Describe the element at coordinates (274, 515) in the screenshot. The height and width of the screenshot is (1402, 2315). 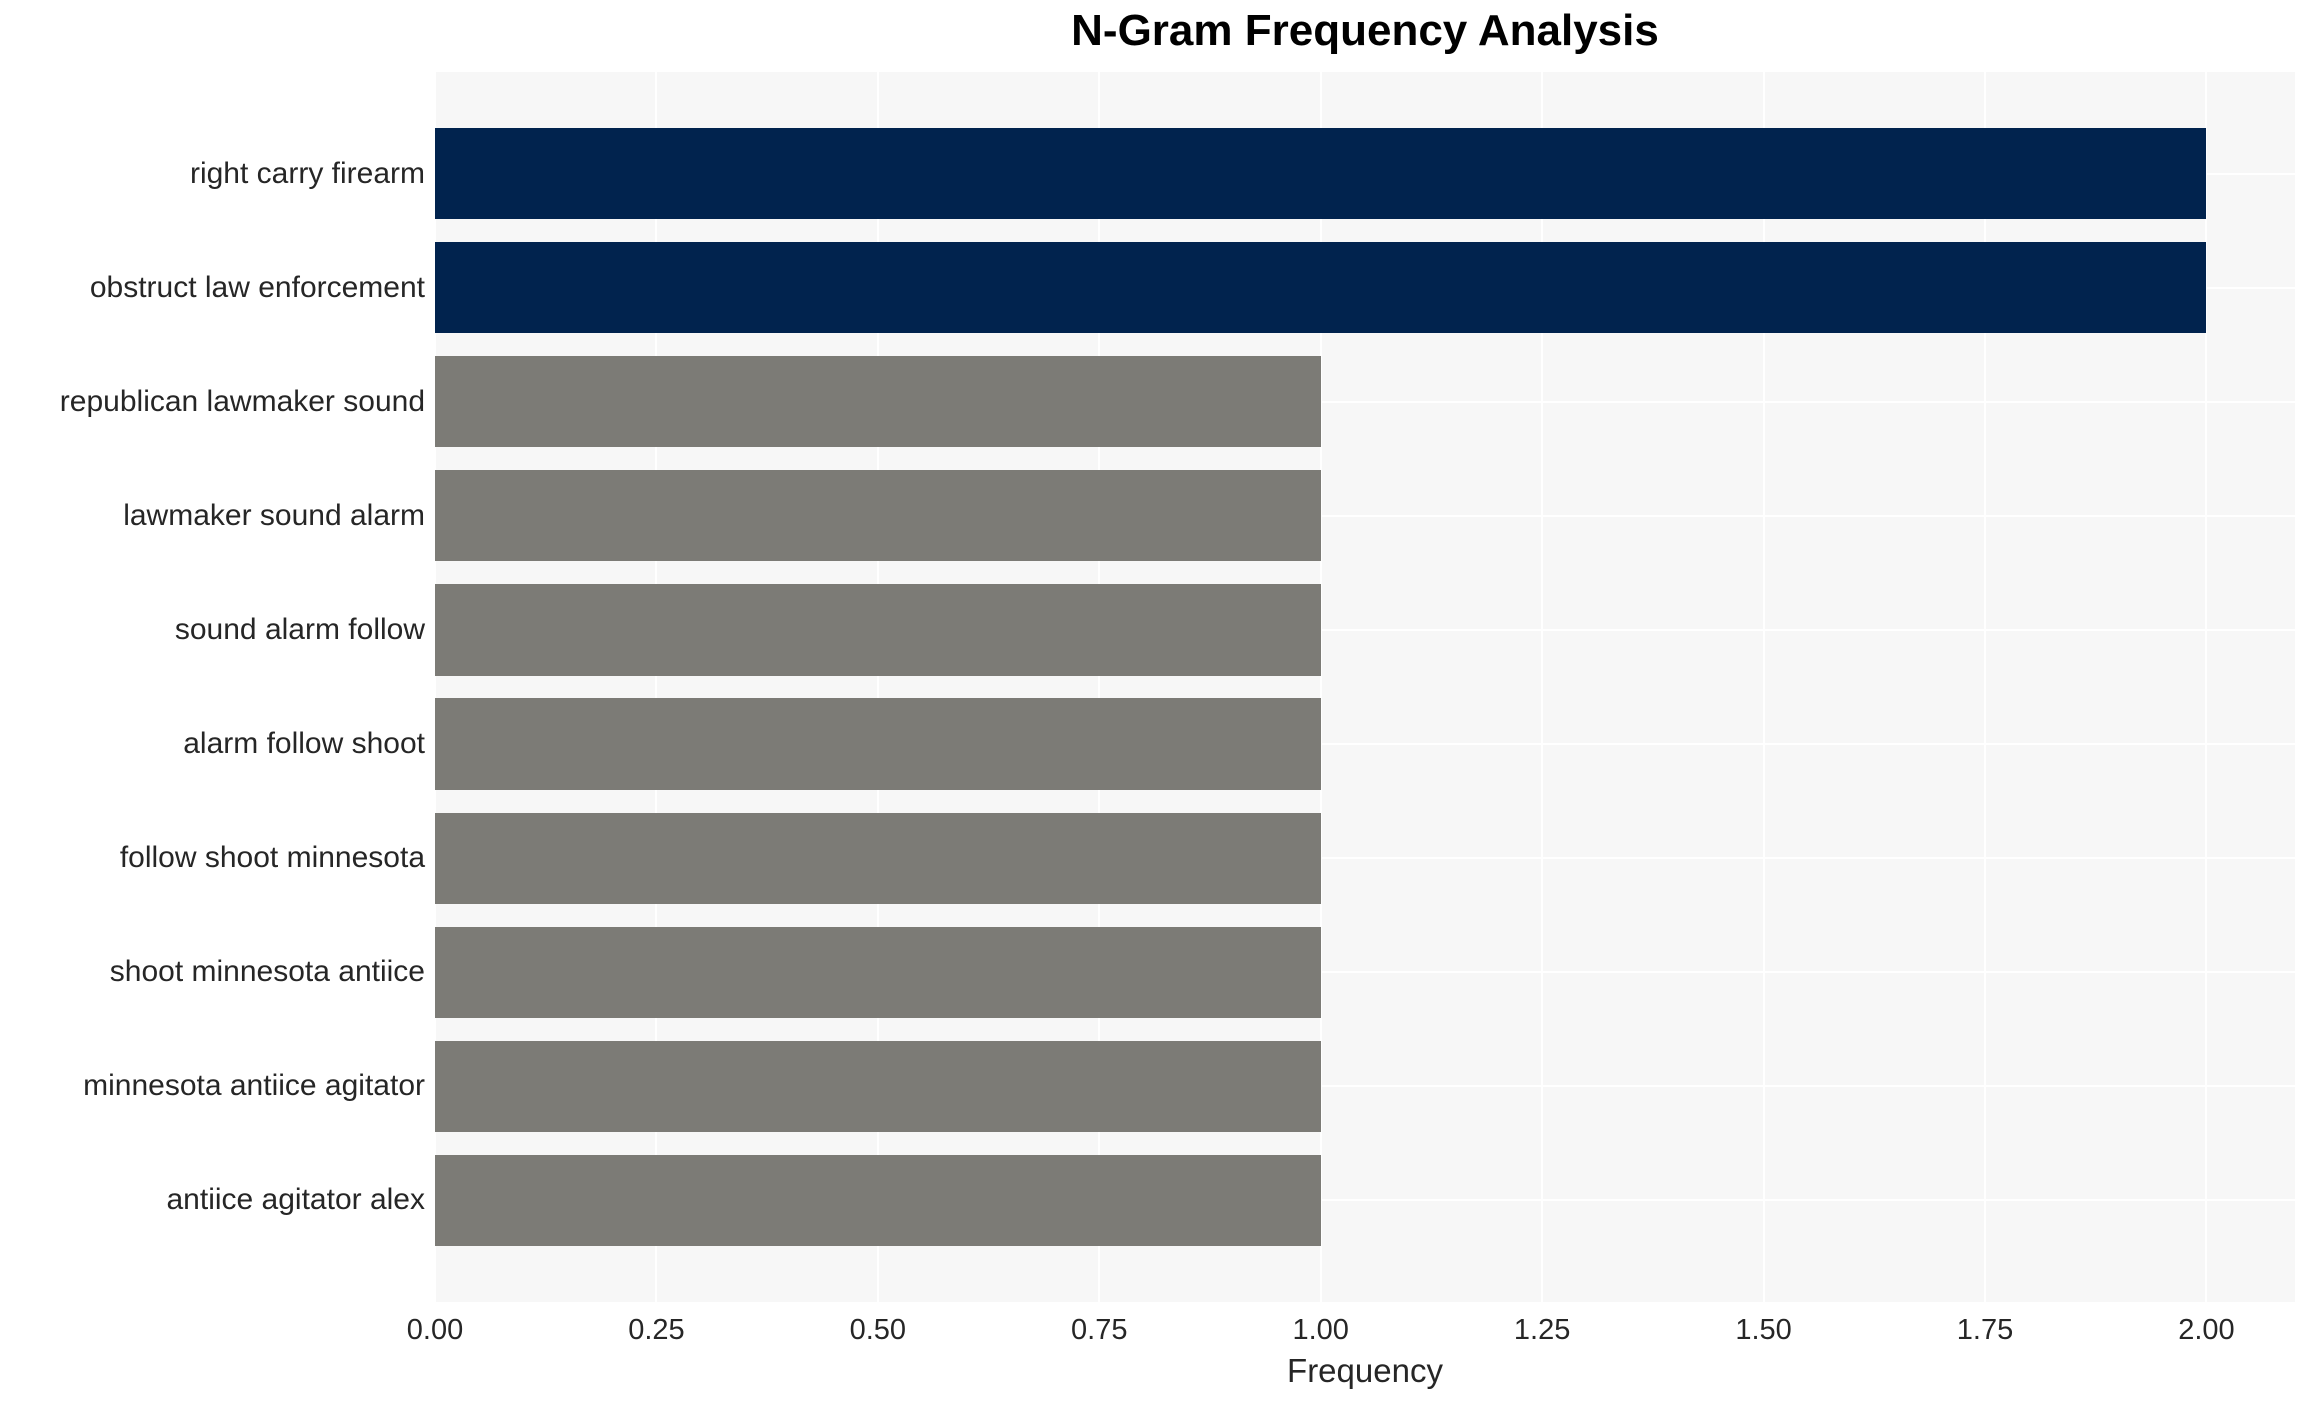
I see `y-tick-label: lawmaker sound alarm` at that location.